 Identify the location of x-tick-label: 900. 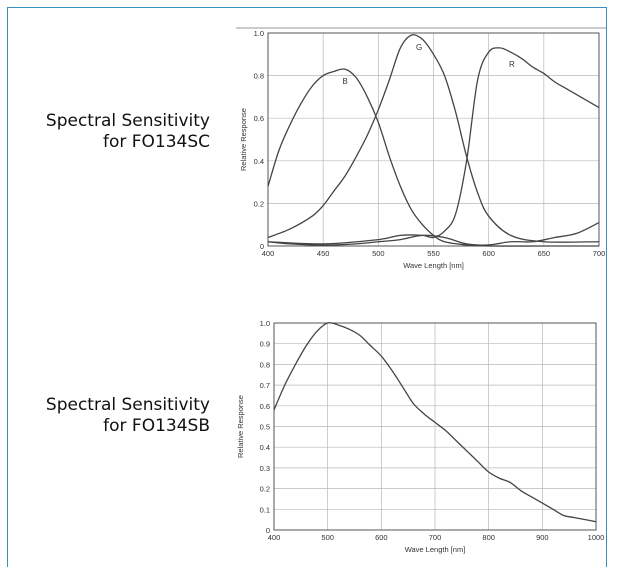
(542, 537).